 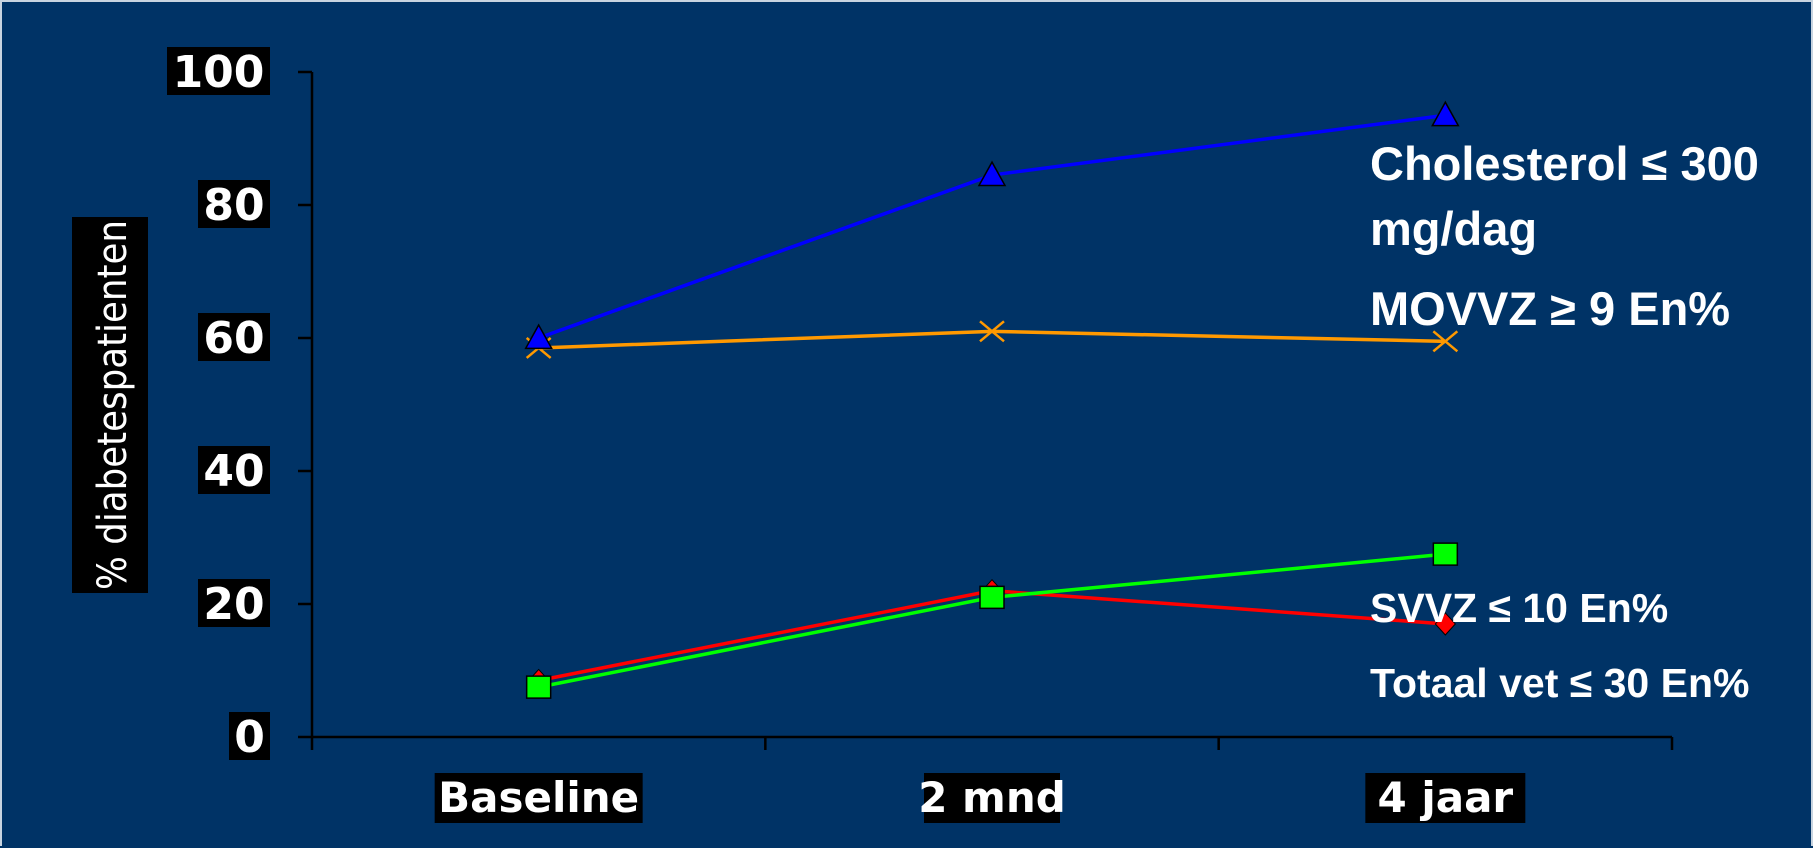 What do you see at coordinates (1564, 163) in the screenshot?
I see `series-name-label: Cholesterol ≤ 300` at bounding box center [1564, 163].